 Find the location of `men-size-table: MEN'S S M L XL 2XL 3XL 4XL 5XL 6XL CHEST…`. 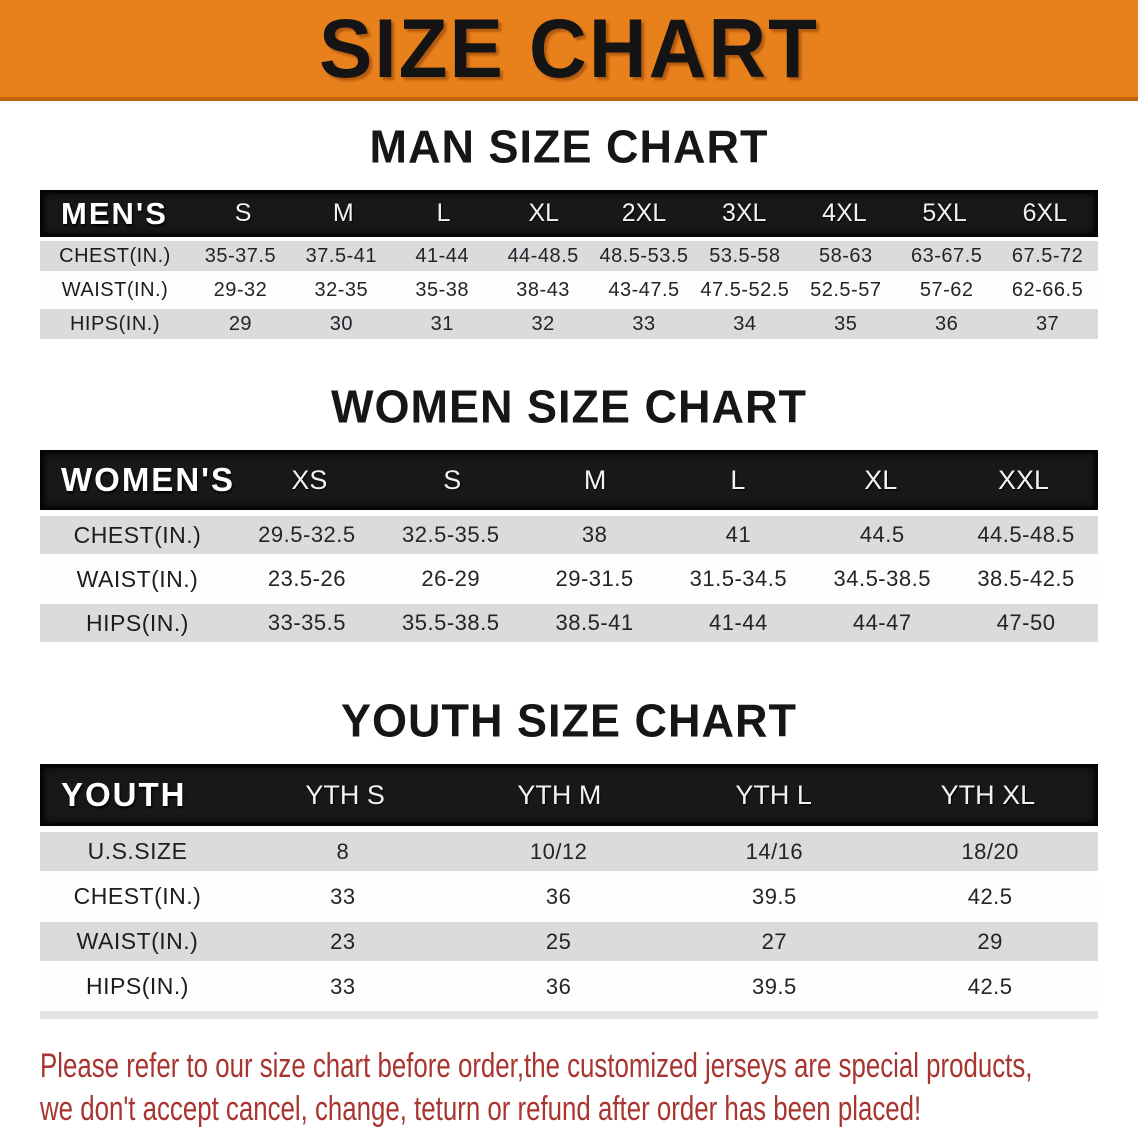

men-size-table: MEN'S S M L XL 2XL 3XL 4XL 5XL 6XL CHEST… is located at coordinates (569, 264).